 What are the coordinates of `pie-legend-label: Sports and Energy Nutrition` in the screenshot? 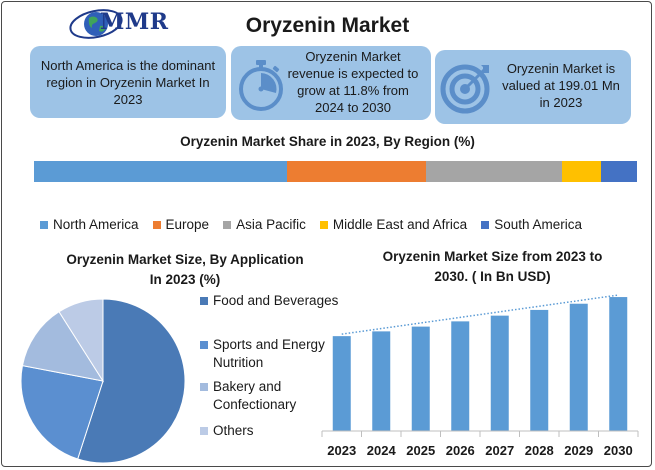 It's located at (269, 353).